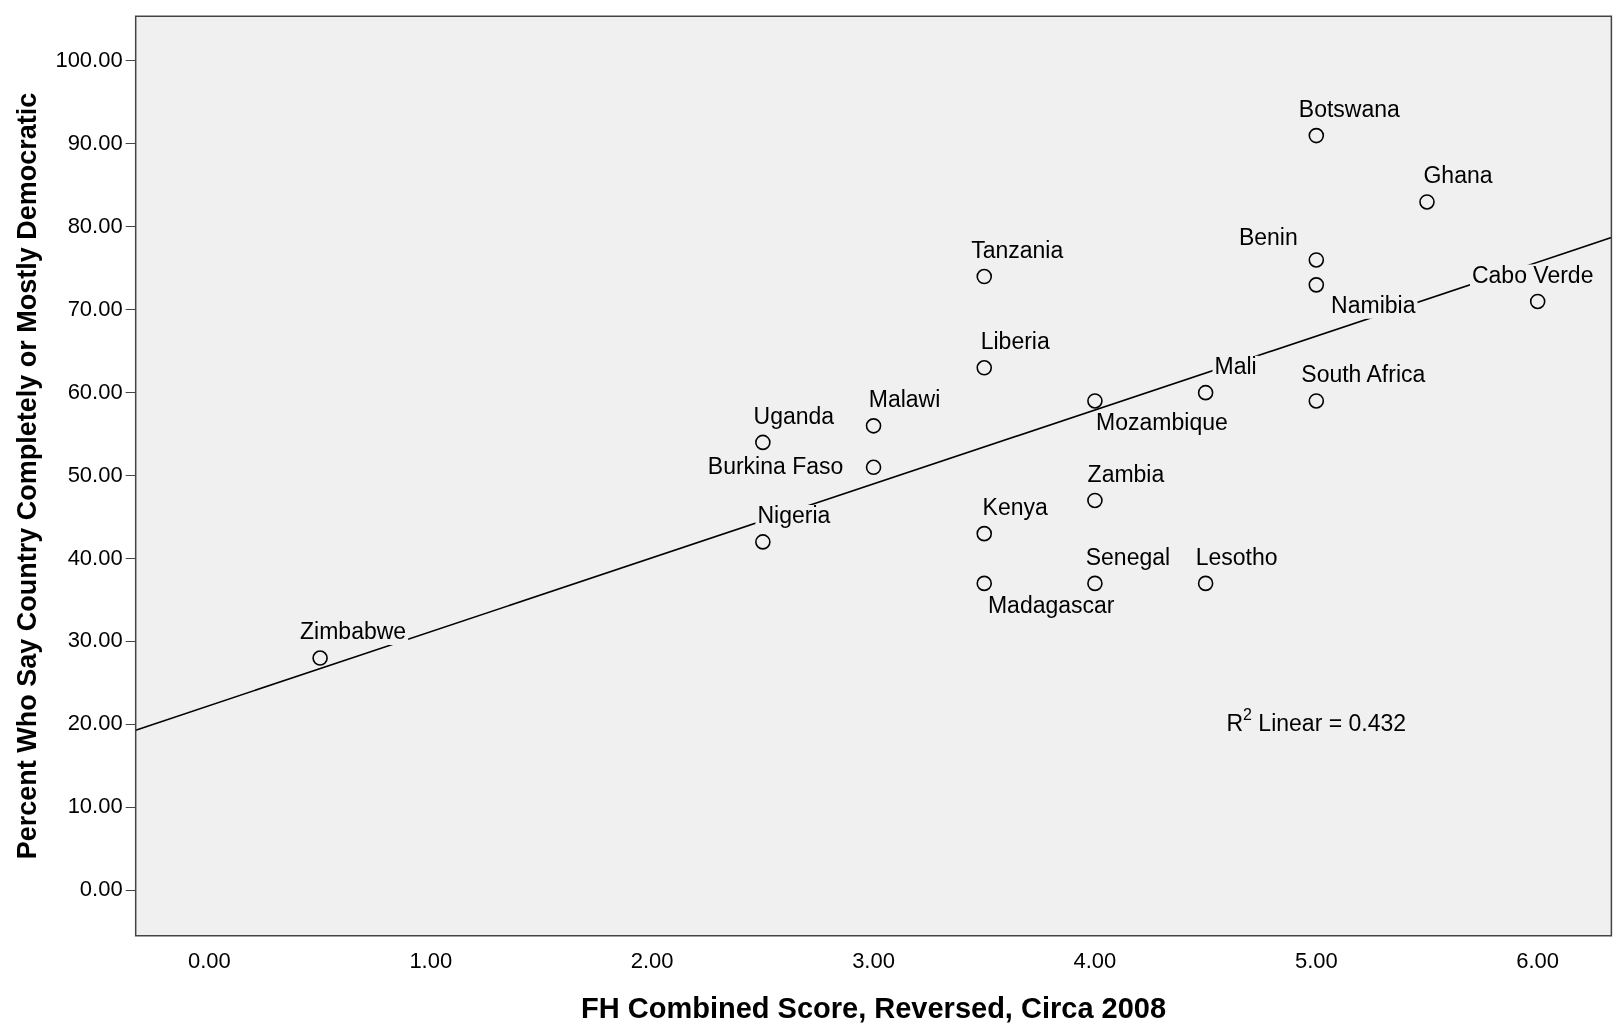  What do you see at coordinates (1458, 175) in the screenshot?
I see `annotation: Ghana` at bounding box center [1458, 175].